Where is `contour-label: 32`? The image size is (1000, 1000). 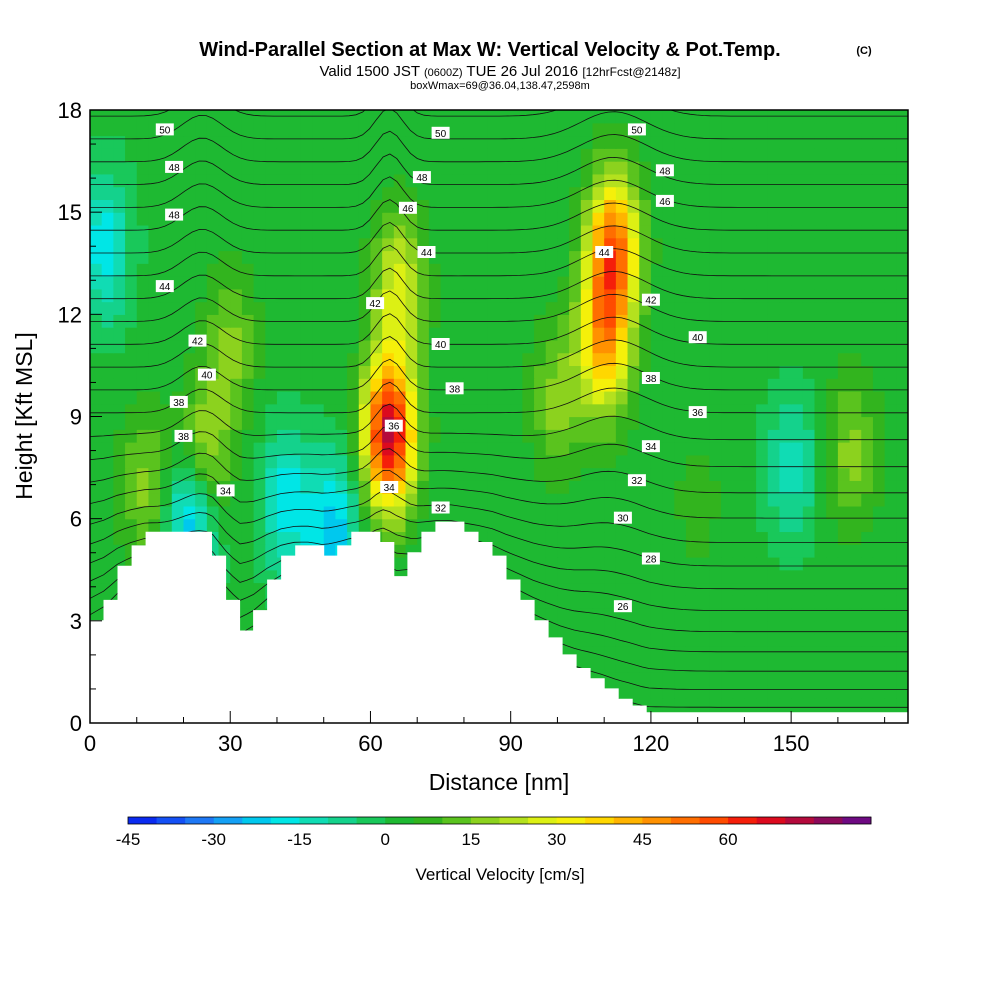 contour-label: 32 is located at coordinates (440, 508).